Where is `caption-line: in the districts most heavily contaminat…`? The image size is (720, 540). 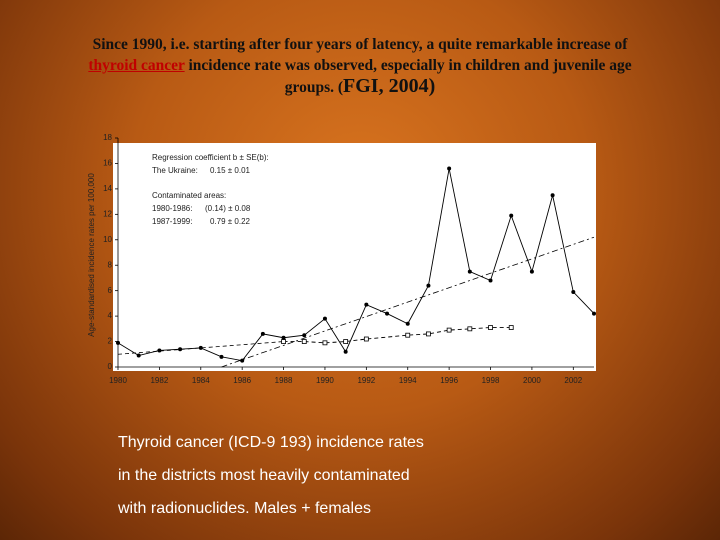 caption-line: in the districts most heavily contaminat… is located at coordinates (264, 475).